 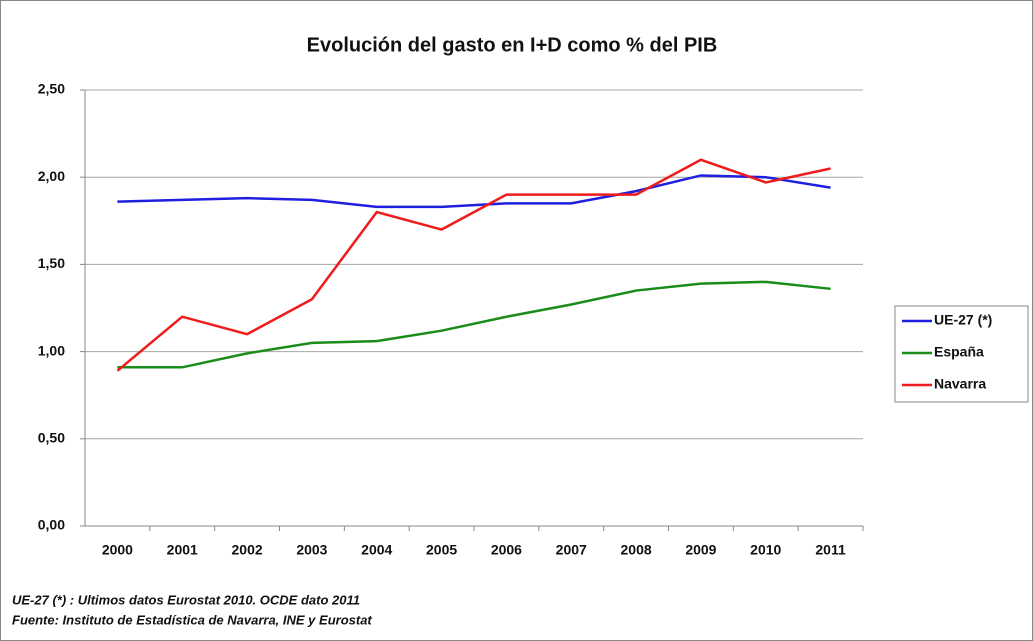 What do you see at coordinates (830, 550) in the screenshot?
I see `x-tick-label: 2011` at bounding box center [830, 550].